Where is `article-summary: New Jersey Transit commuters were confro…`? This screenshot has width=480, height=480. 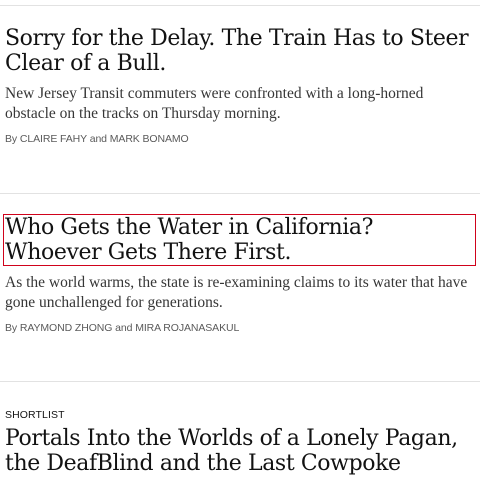 article-summary: New Jersey Transit commuters were confro… is located at coordinates (214, 103).